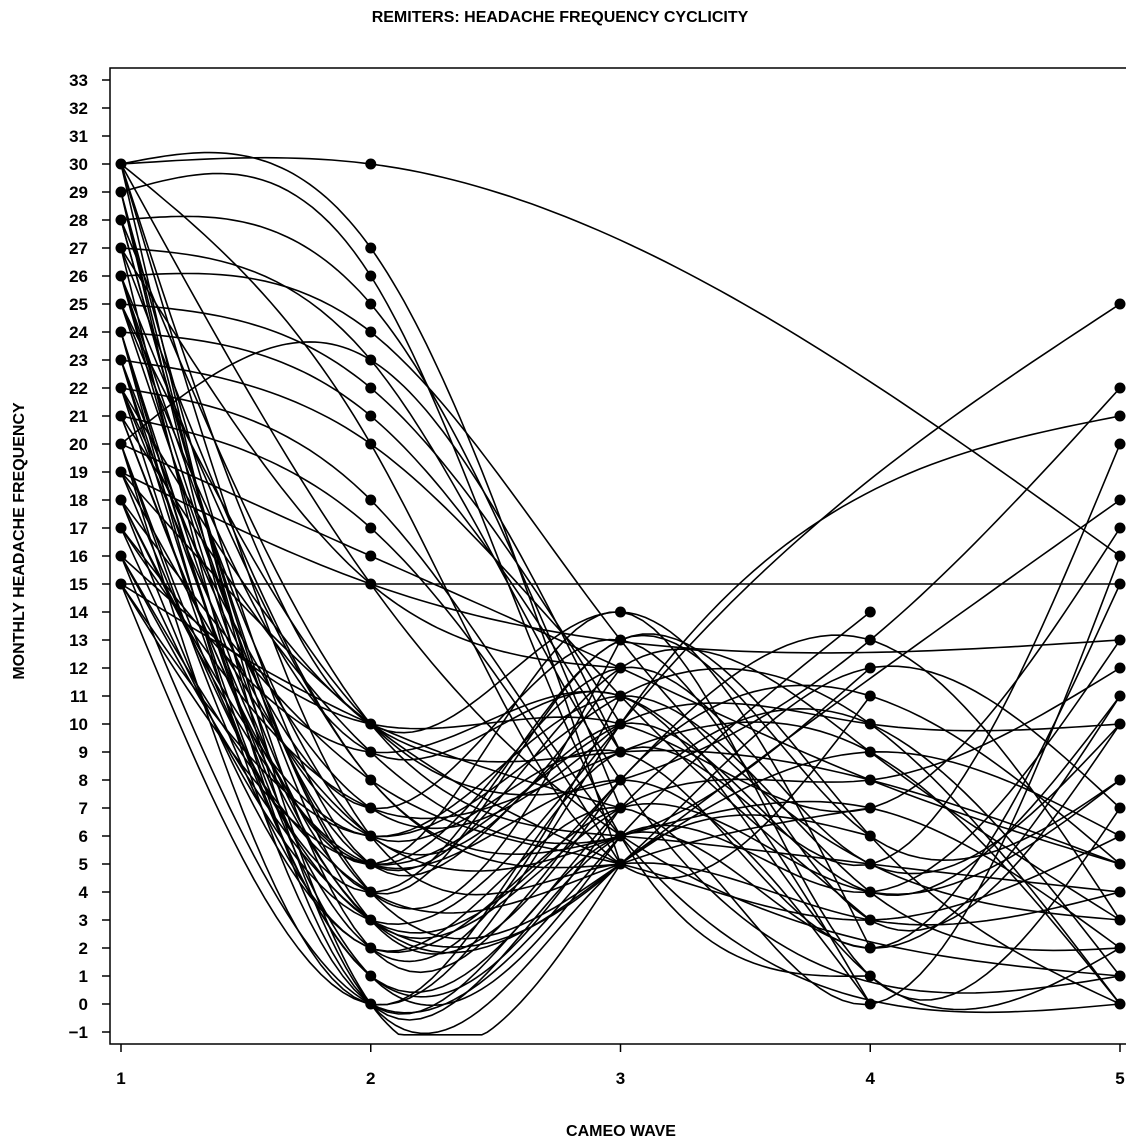 This screenshot has height=1142, width=1126. I want to click on y-tick-label: 11, so click(79, 696).